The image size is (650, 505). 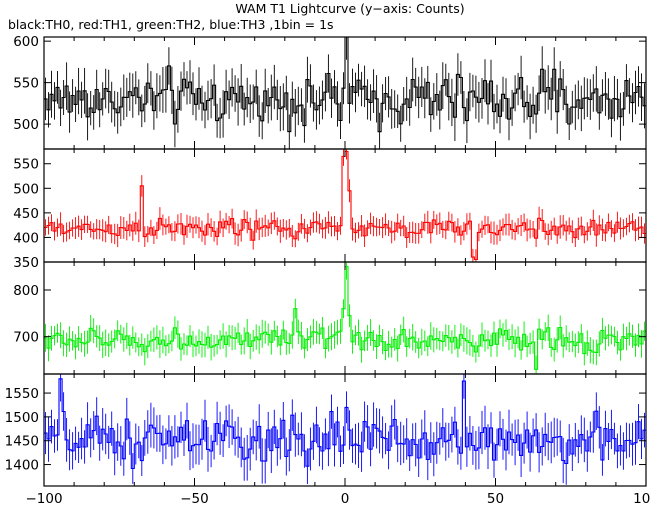 What do you see at coordinates (22, 466) in the screenshot?
I see `y-tick-label: 1400` at bounding box center [22, 466].